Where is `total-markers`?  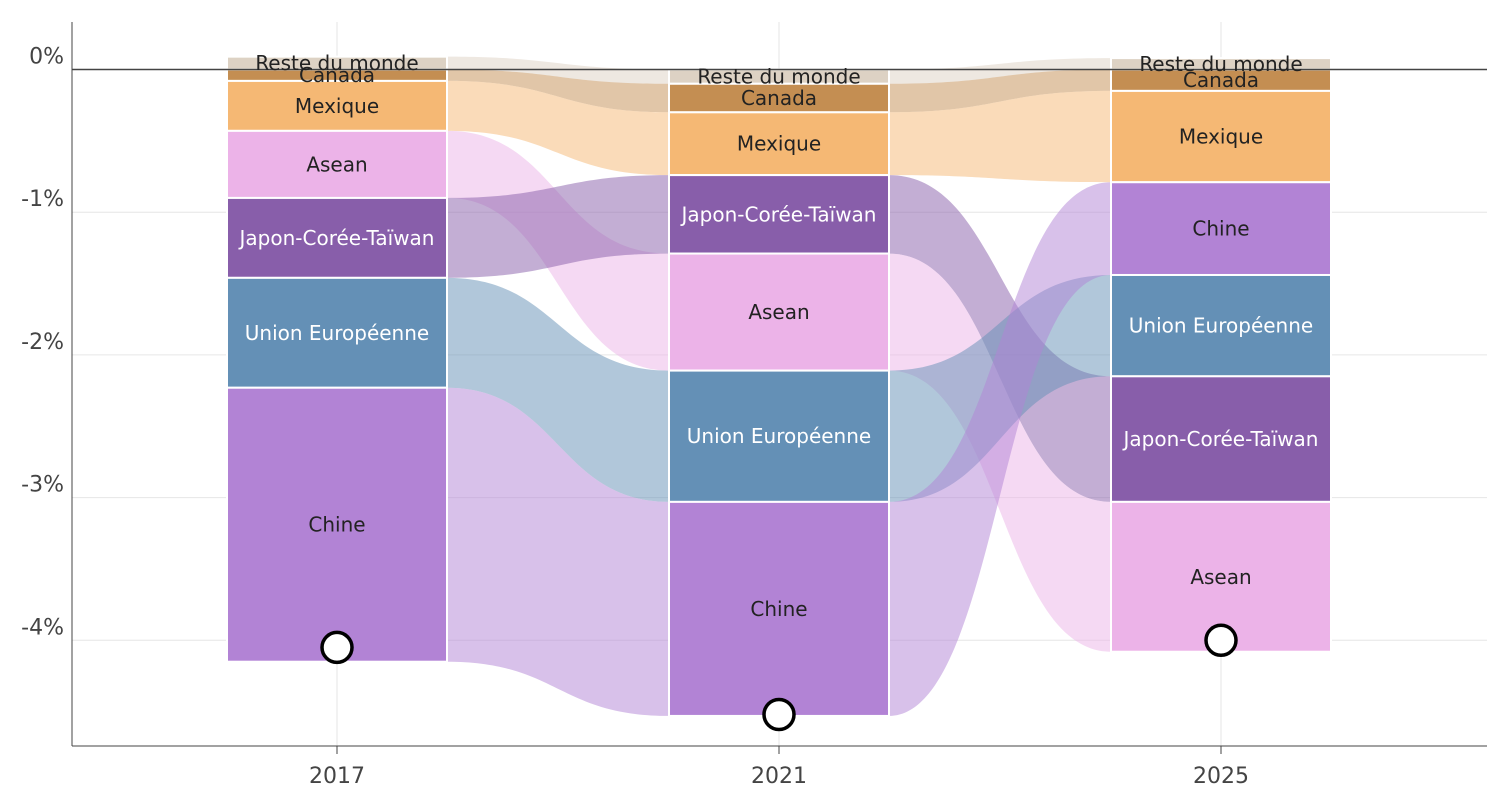
total-markers is located at coordinates (779, 677).